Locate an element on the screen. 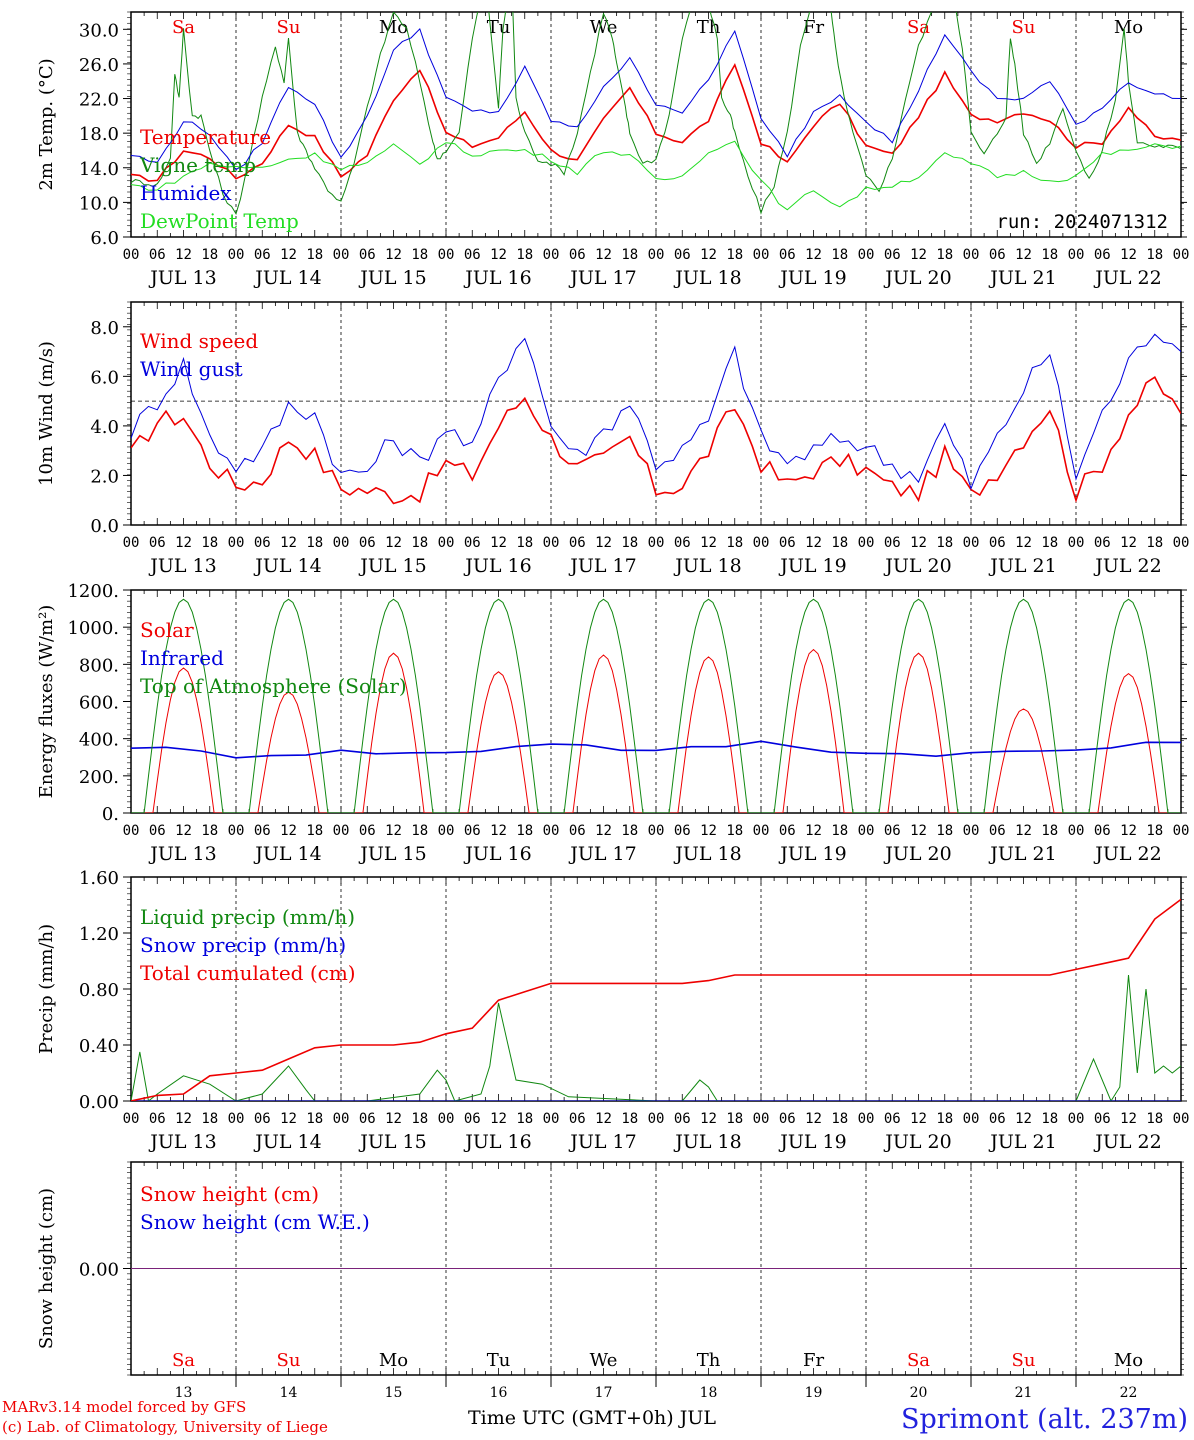  y-tick-label: 6.0 is located at coordinates (104, 238).